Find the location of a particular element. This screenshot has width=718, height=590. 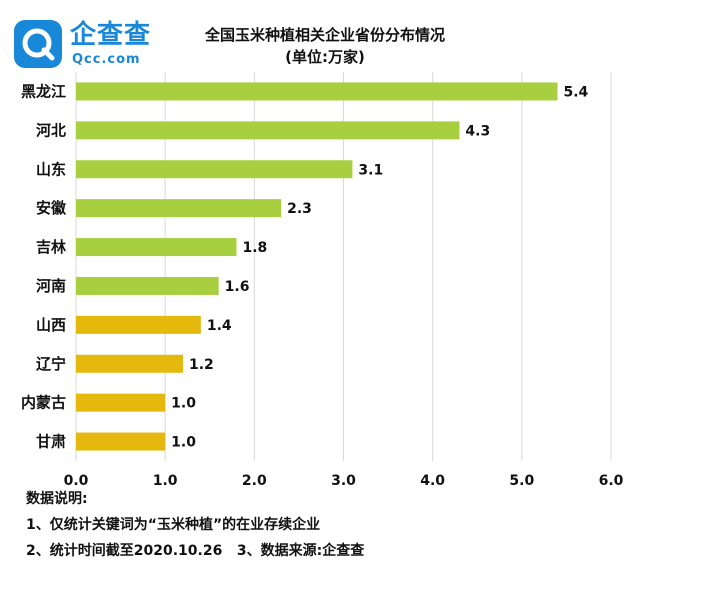

value-label: 3.1 is located at coordinates (370, 170).